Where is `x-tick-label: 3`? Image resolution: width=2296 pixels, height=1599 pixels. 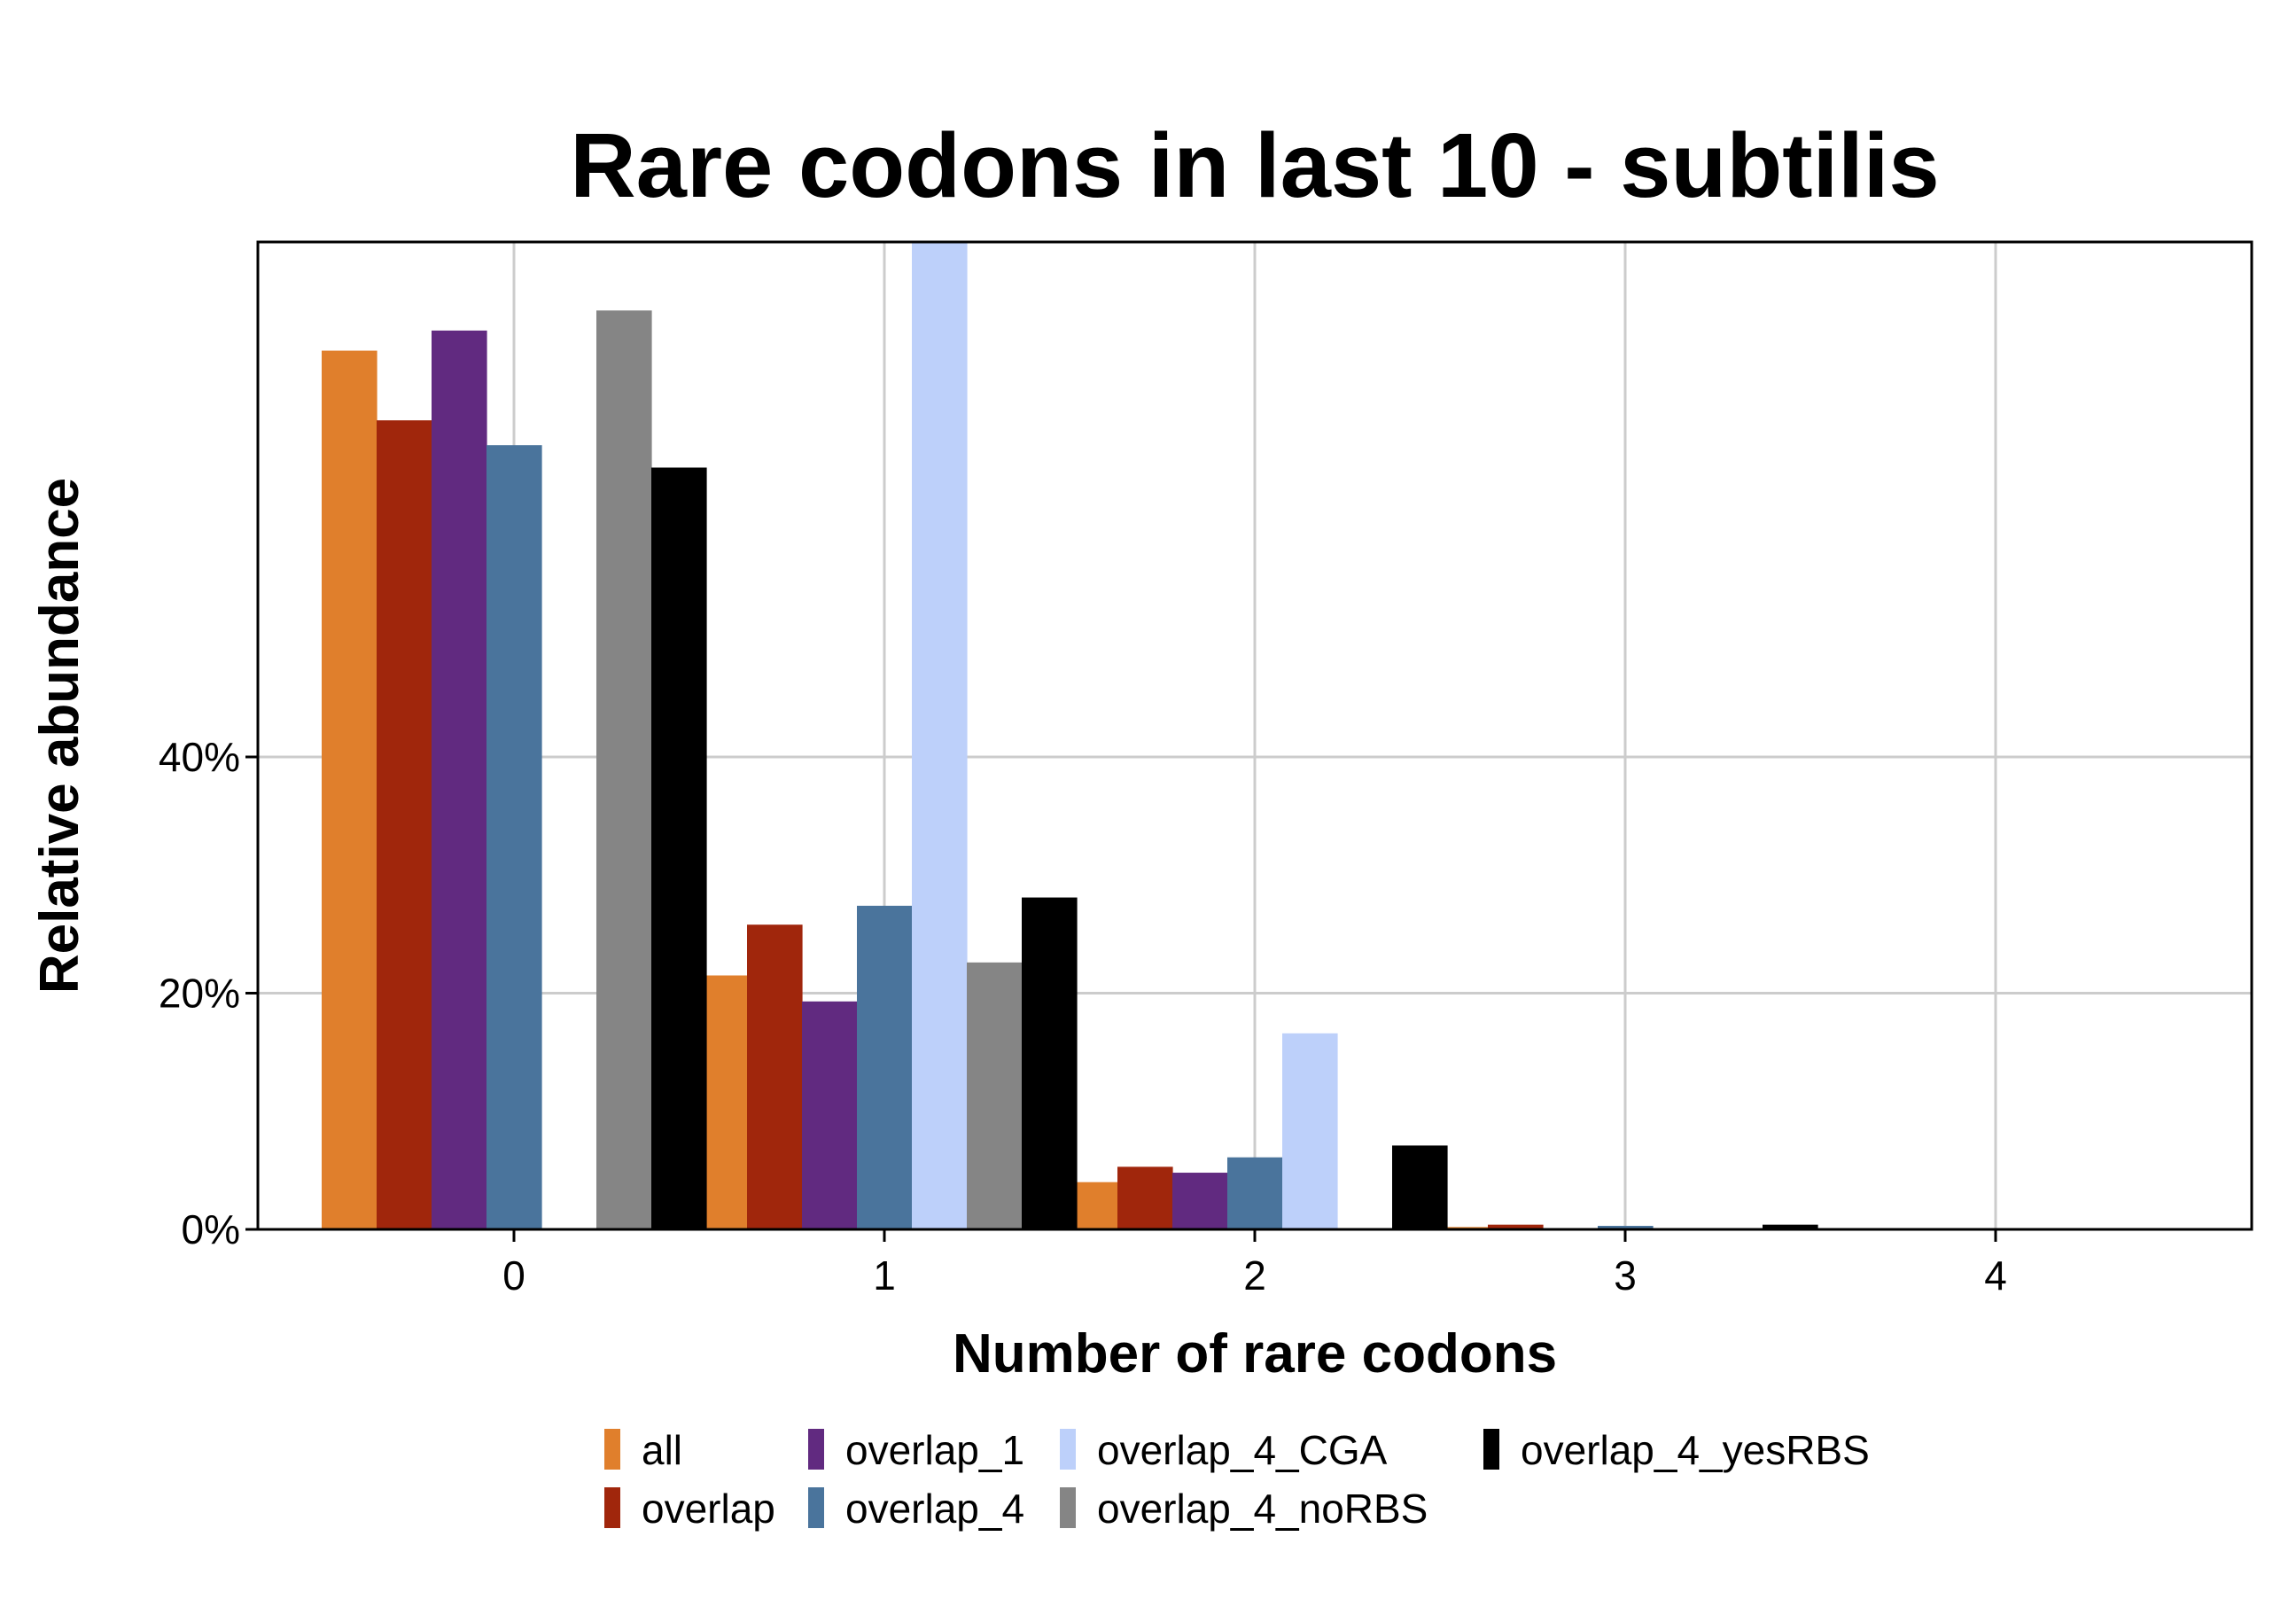
x-tick-label: 3 is located at coordinates (1625, 1275).